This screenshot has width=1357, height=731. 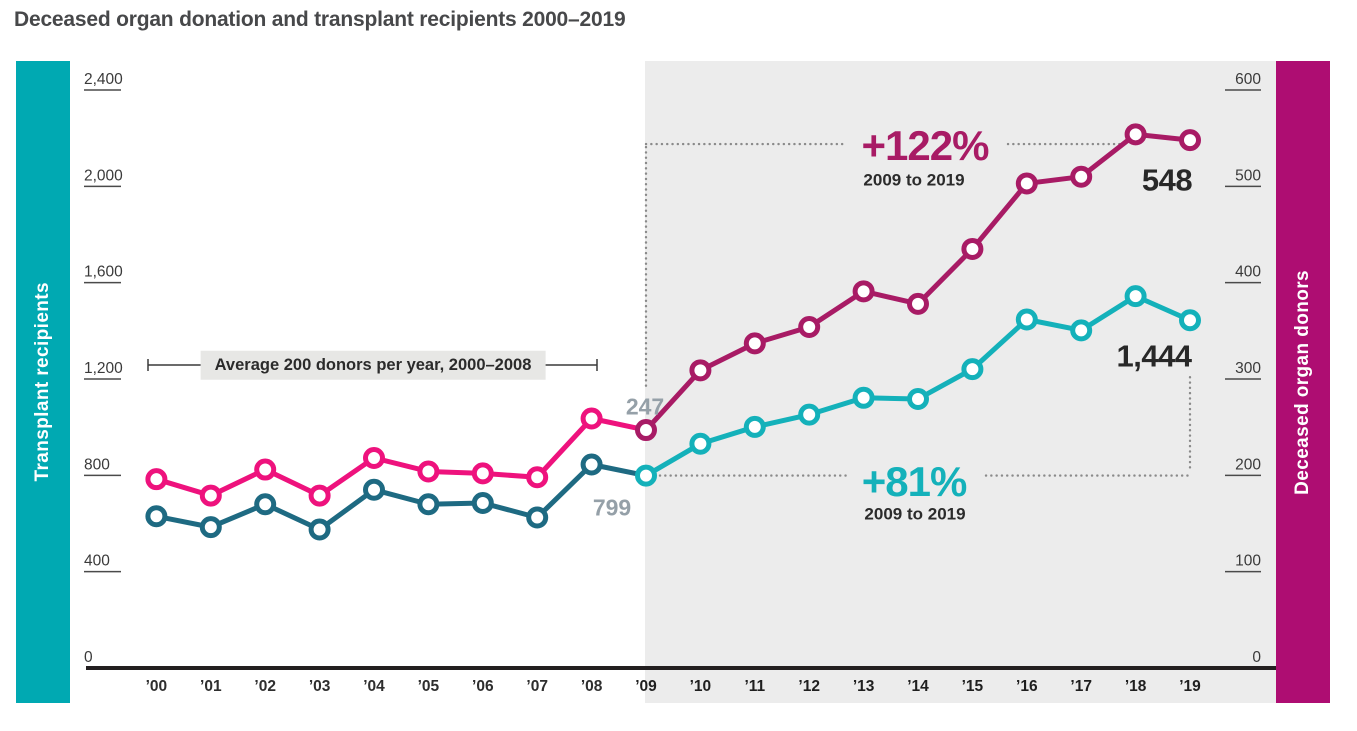 I want to click on recipients-line-2000-2008, so click(x=401, y=497).